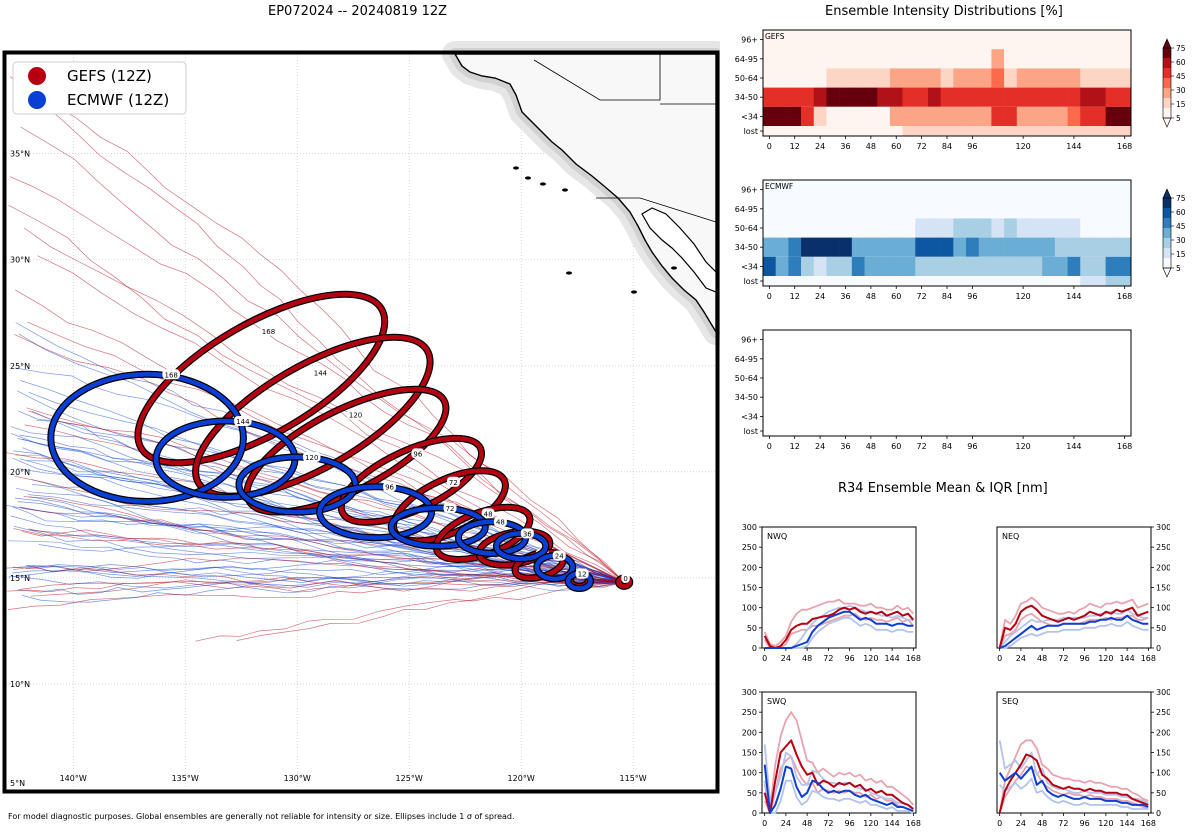  I want to click on heatmap-xtick-label: 84, so click(947, 446).